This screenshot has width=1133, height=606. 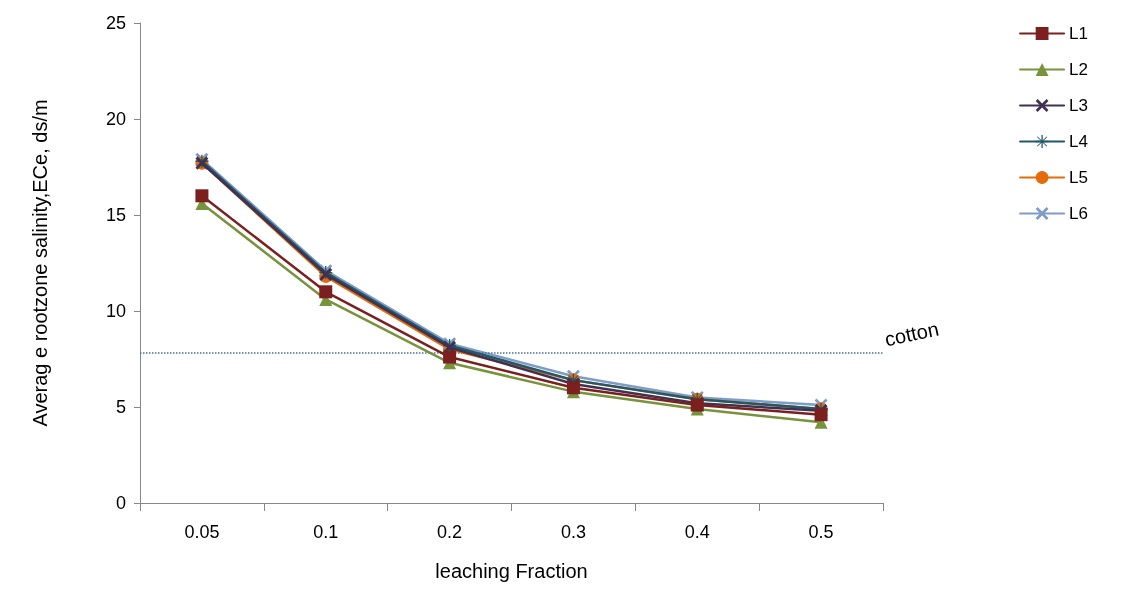 I want to click on x-tick-label: 0.4, so click(x=697, y=532).